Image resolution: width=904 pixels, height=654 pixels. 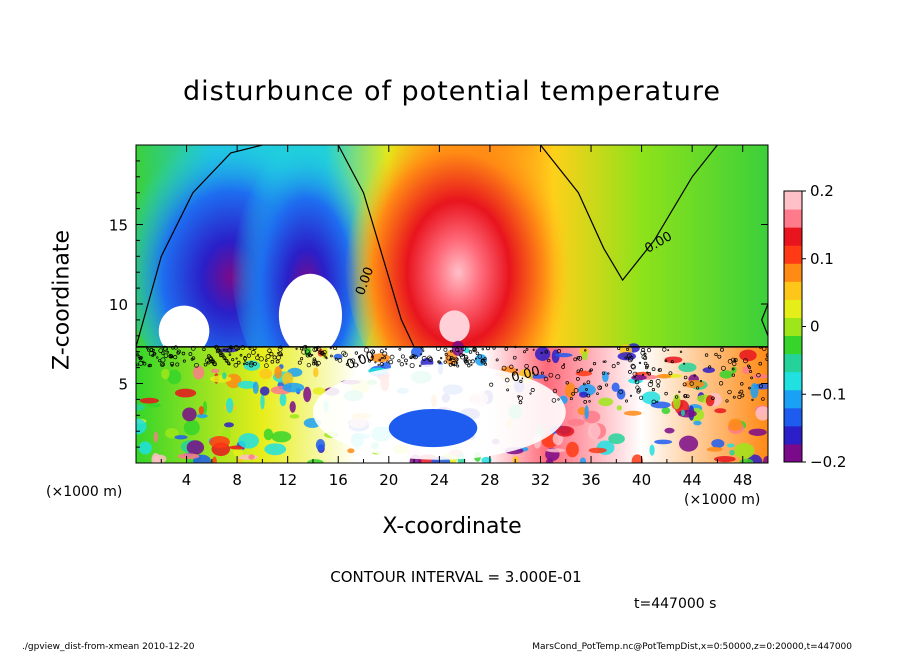 What do you see at coordinates (815, 327) in the screenshot?
I see `colorbar-tick-label: 0` at bounding box center [815, 327].